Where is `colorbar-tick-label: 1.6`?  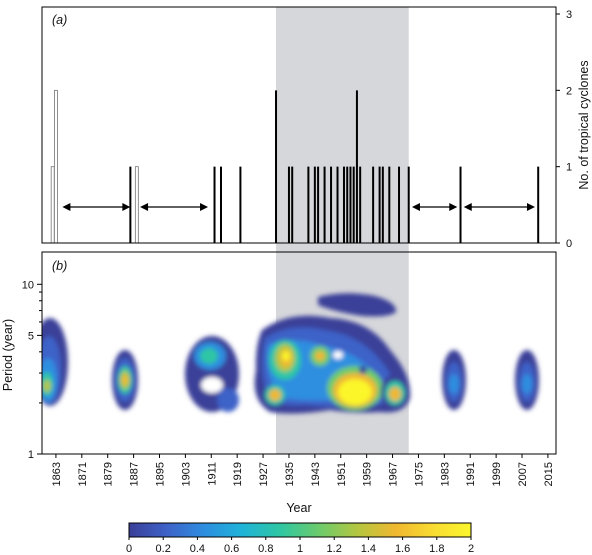 colorbar-tick-label: 1.6 is located at coordinates (402, 549).